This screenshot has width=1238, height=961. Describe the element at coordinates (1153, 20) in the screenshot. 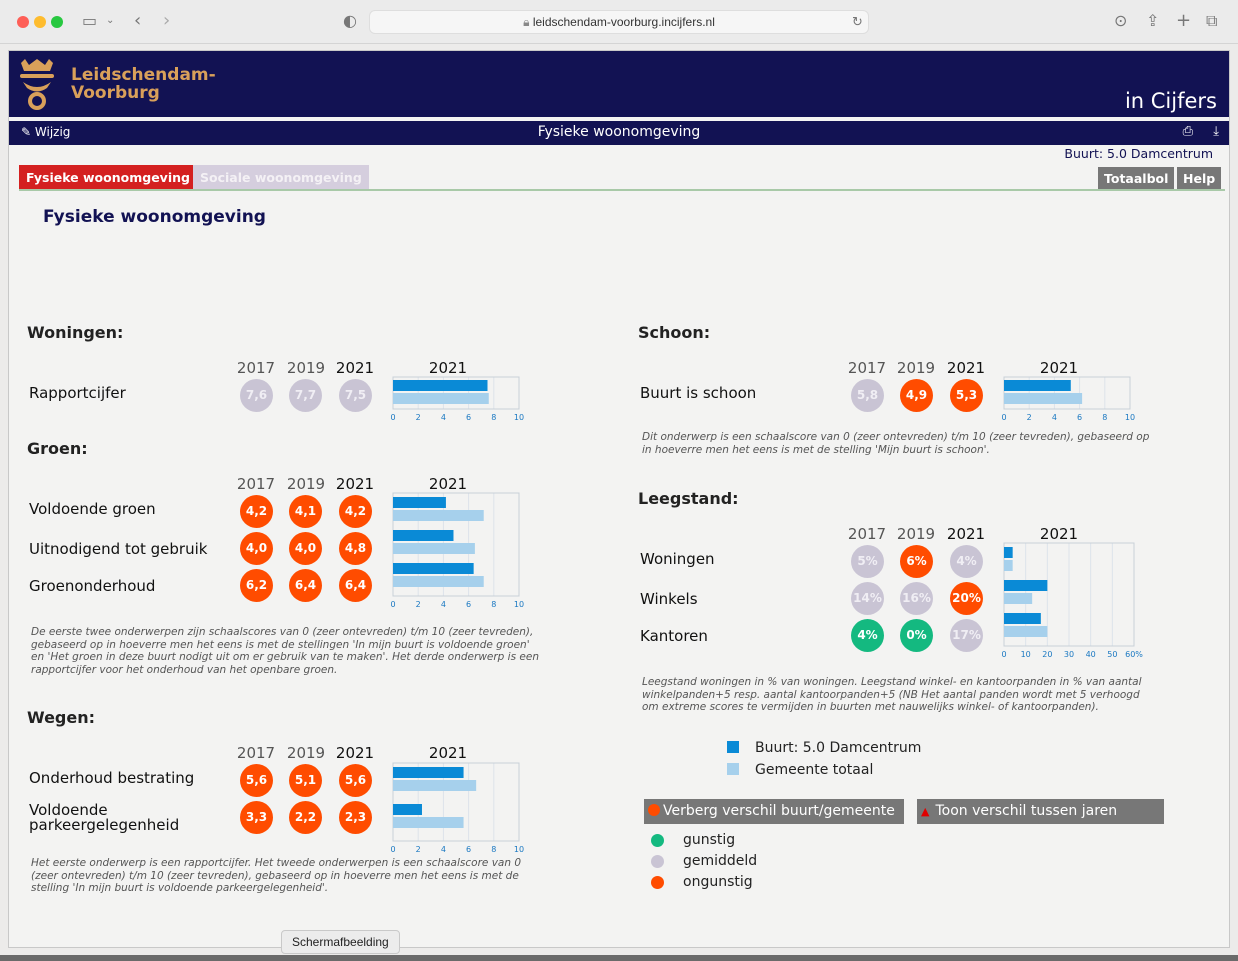

I see `share-icon: ⇪` at that location.